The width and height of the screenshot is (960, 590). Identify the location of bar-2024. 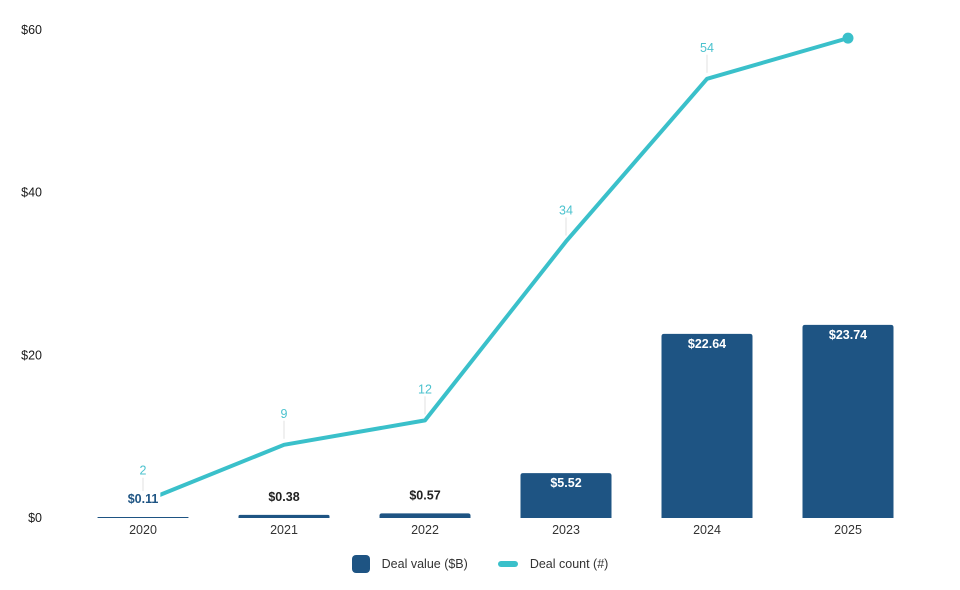
(707, 425).